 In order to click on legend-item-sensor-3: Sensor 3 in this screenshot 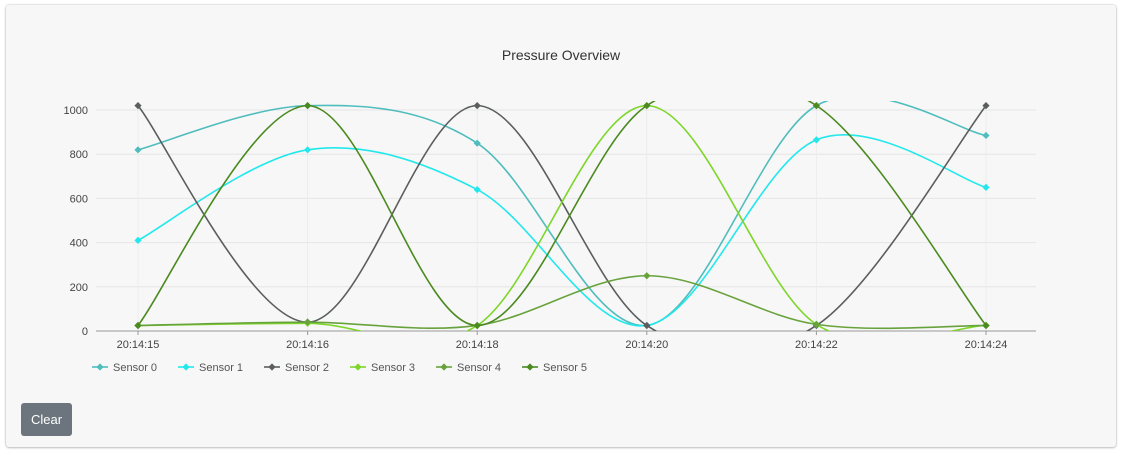, I will do `click(382, 368)`.